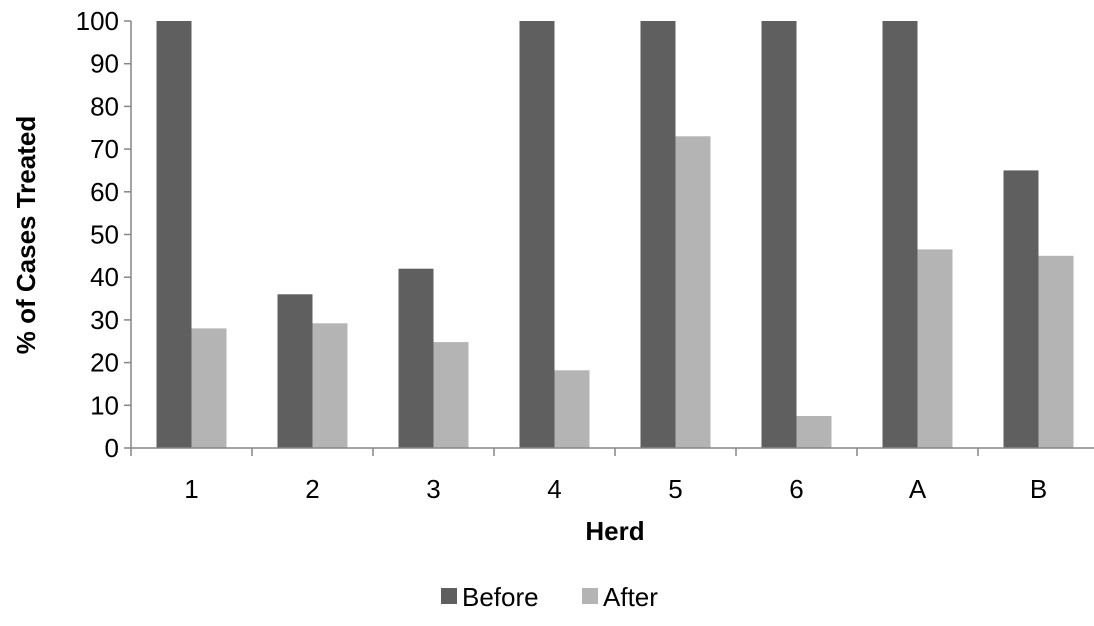  I want to click on y-tick-label: 0, so click(112, 448).